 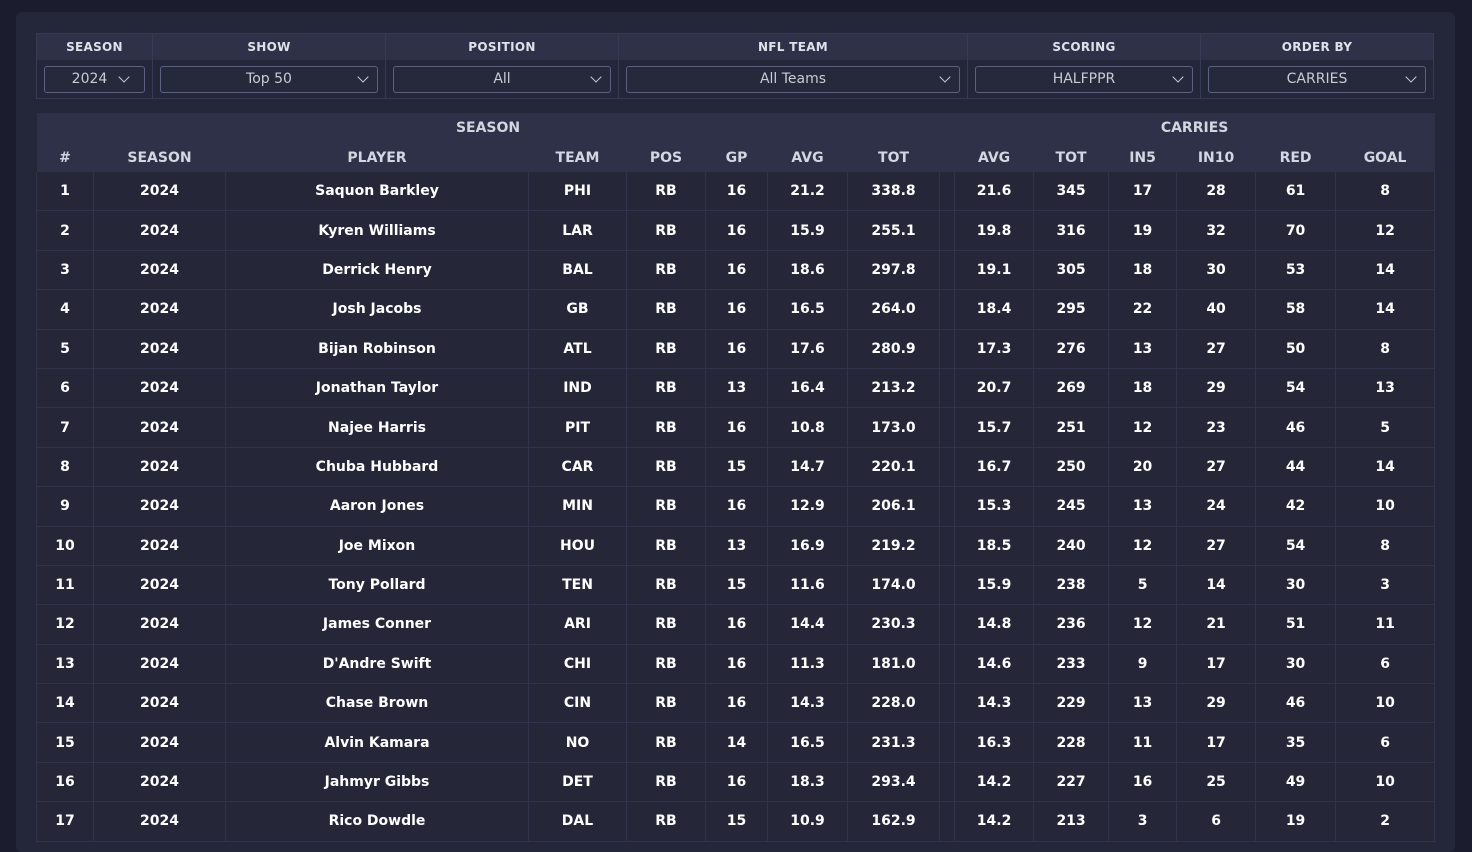 What do you see at coordinates (793, 79) in the screenshot?
I see `nfl-team-select: All Teams` at bounding box center [793, 79].